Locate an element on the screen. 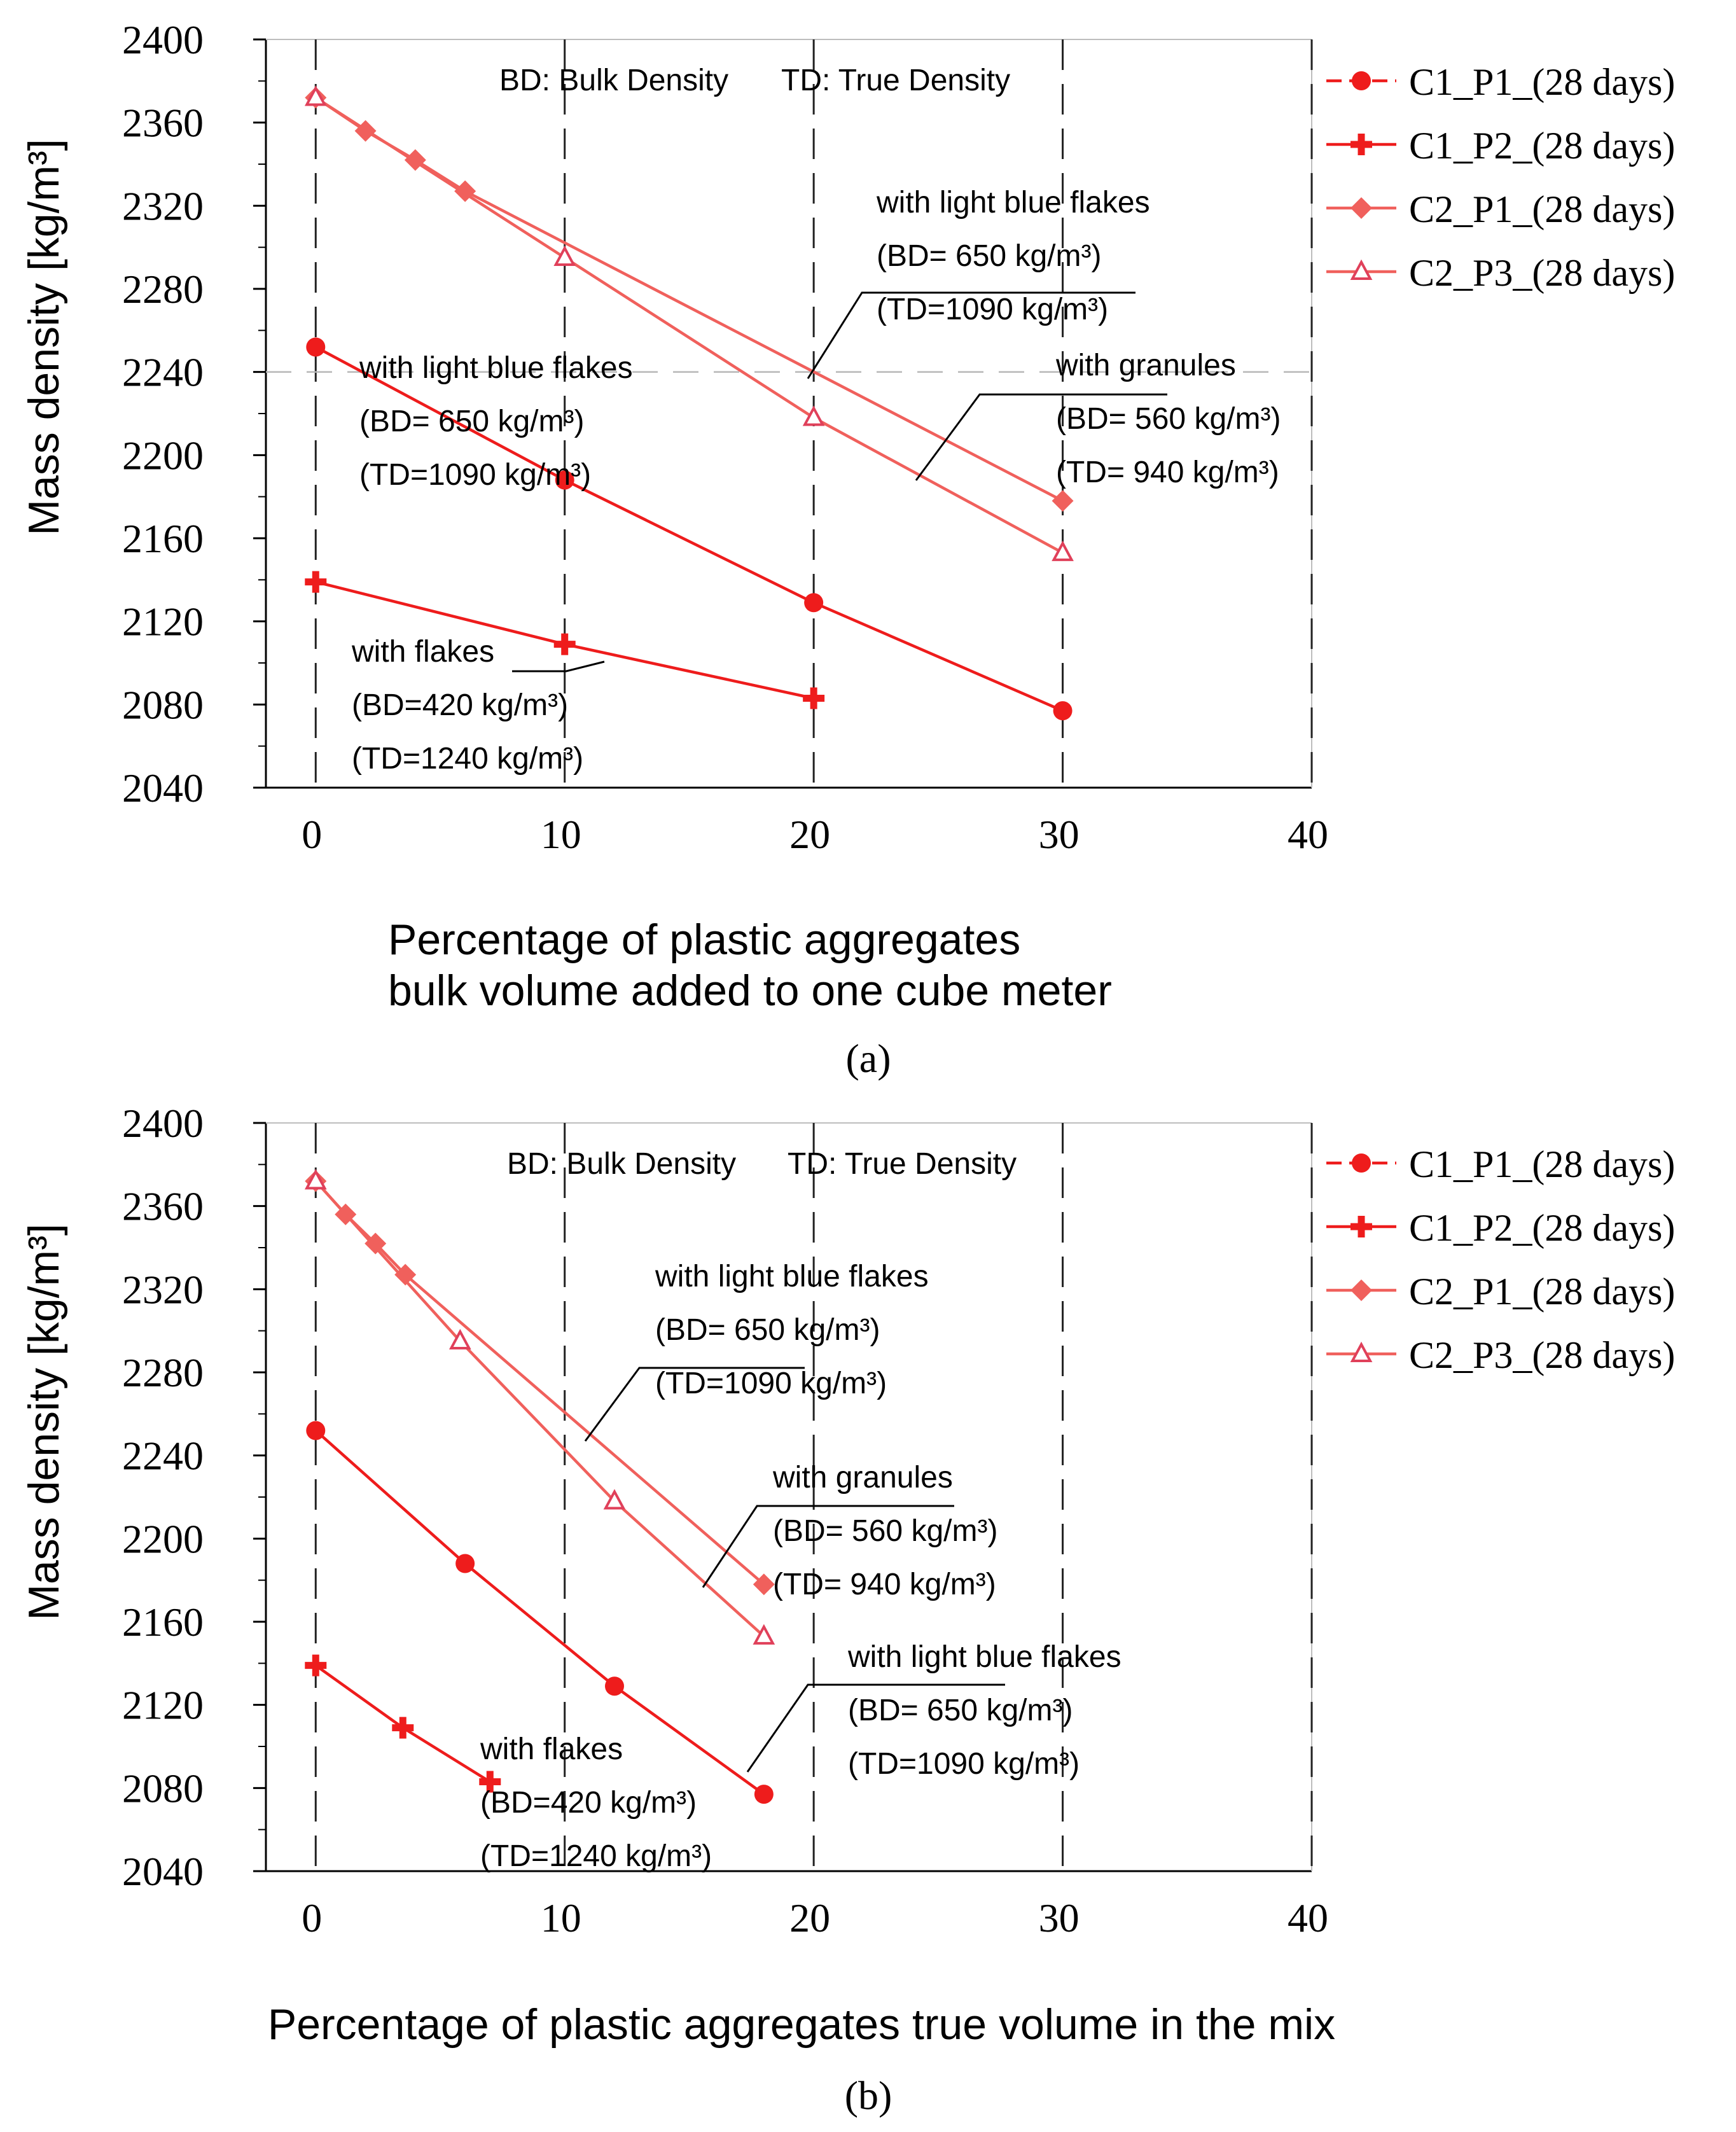  y-tick-label: 2280 is located at coordinates (163, 1372).